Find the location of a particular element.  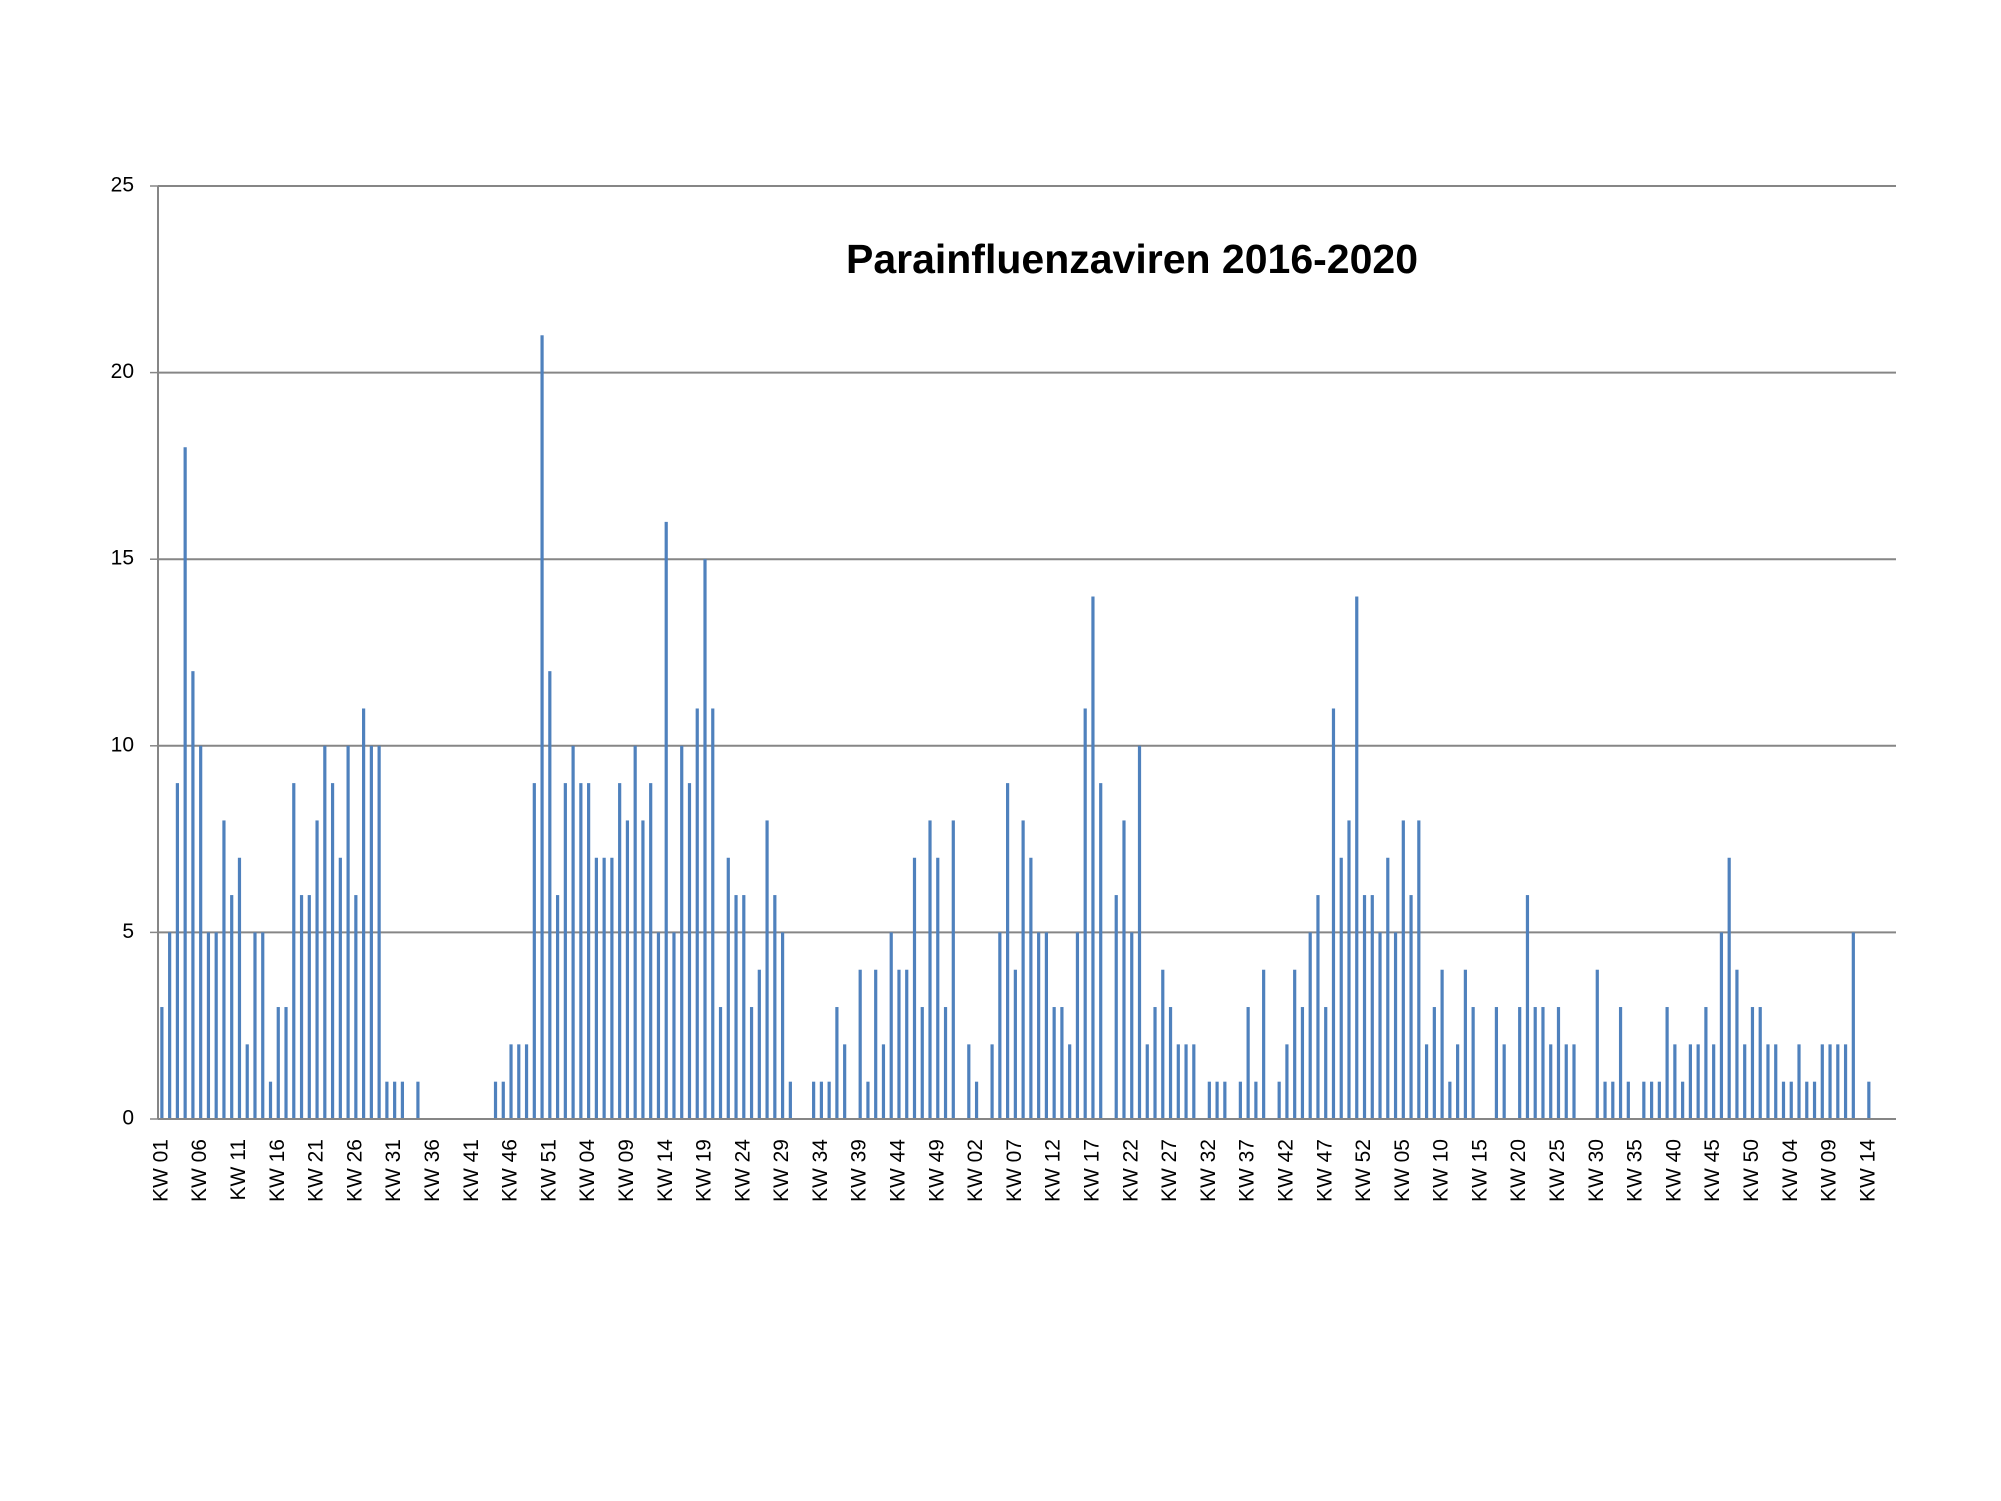

x-tick-label: KW 29 is located at coordinates (781, 1170).